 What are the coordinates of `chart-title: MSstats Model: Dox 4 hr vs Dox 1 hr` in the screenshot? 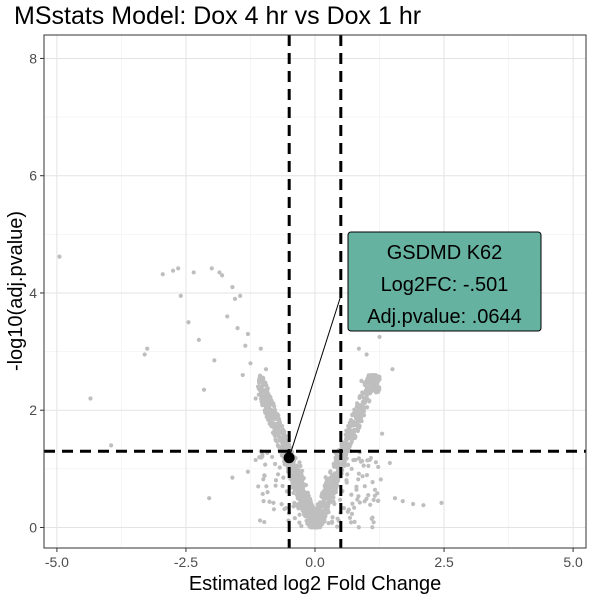 It's located at (218, 16).